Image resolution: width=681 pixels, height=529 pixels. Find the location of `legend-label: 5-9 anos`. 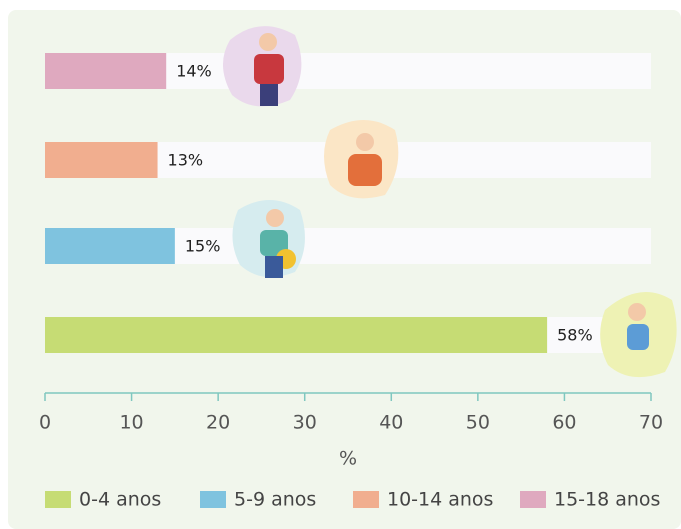

legend-label: 5-9 anos is located at coordinates (275, 500).